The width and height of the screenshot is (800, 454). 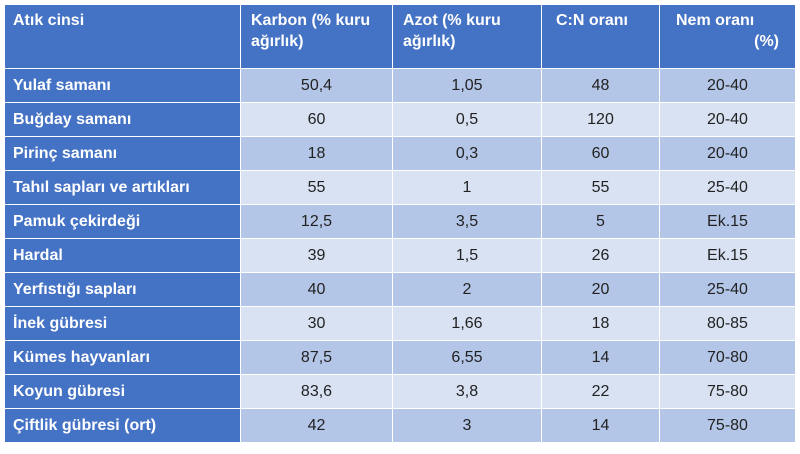 What do you see at coordinates (600, 119) in the screenshot?
I see `cell-cn-ratio: 120` at bounding box center [600, 119].